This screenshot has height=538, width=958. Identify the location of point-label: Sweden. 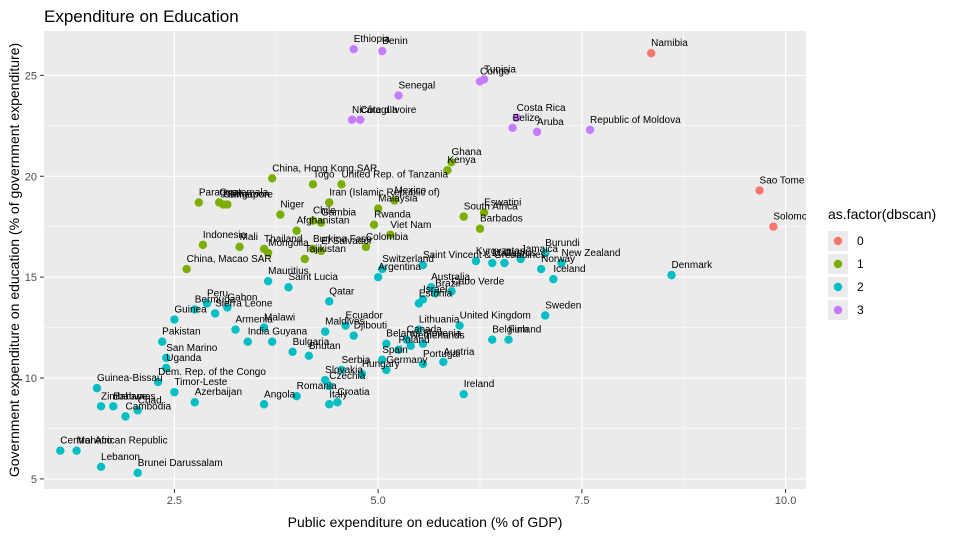
(563, 305).